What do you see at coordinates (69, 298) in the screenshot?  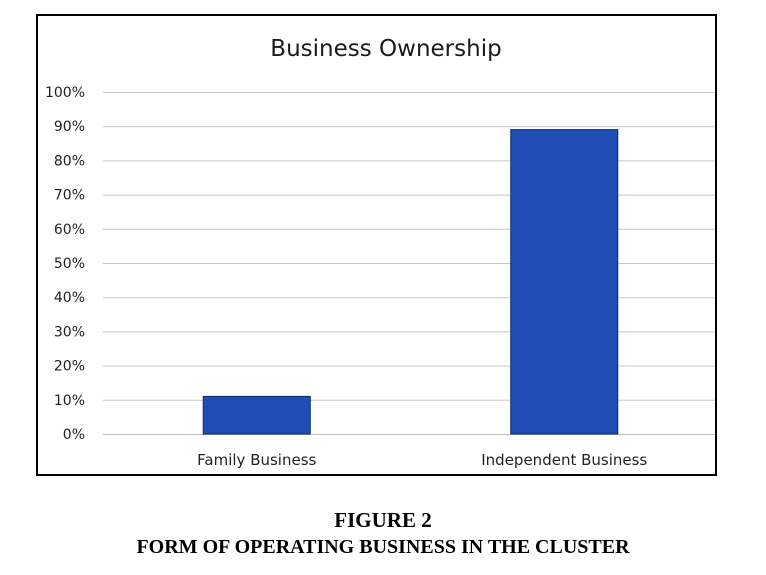 I see `y-tick-label: 40%` at bounding box center [69, 298].